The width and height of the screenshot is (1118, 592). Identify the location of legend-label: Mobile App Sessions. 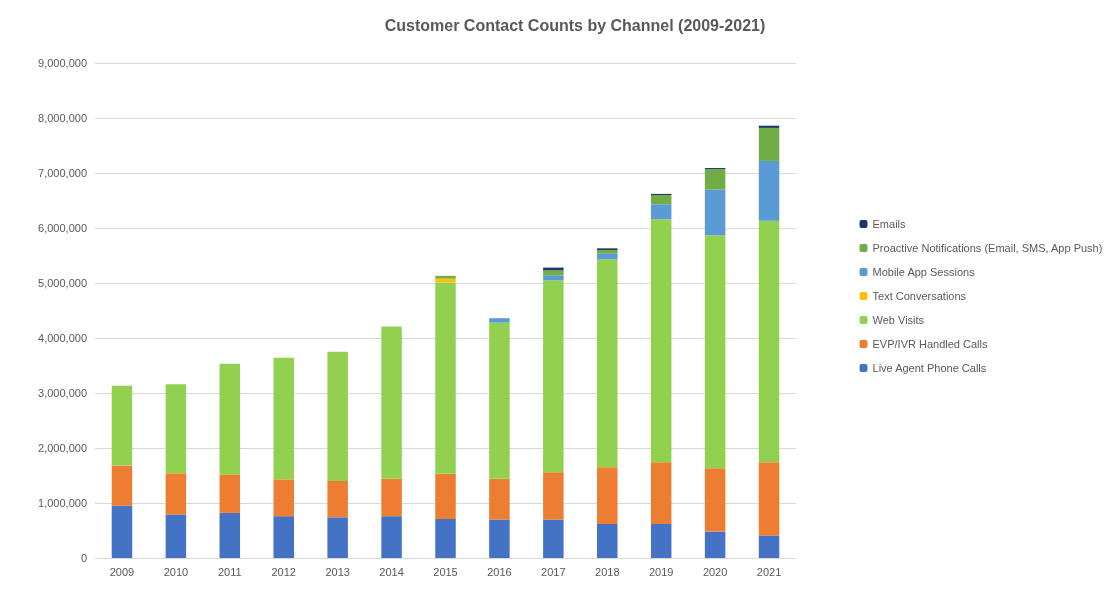
(924, 272).